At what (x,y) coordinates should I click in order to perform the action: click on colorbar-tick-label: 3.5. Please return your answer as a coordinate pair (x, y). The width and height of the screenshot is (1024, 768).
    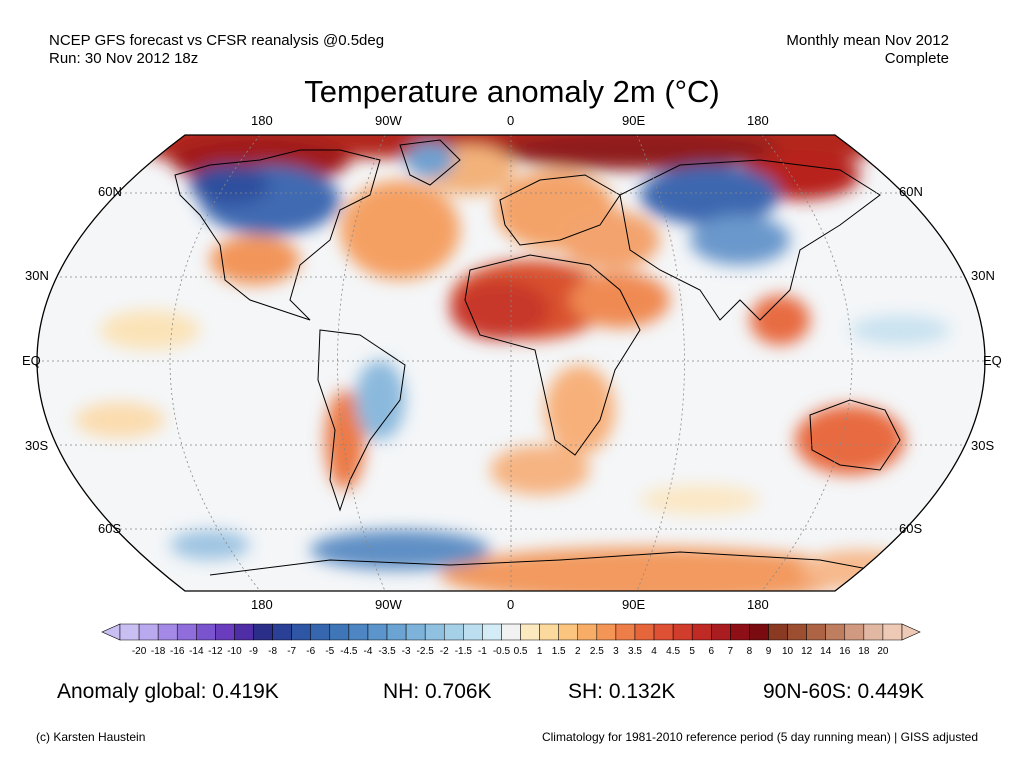
    Looking at the image, I should click on (635, 651).